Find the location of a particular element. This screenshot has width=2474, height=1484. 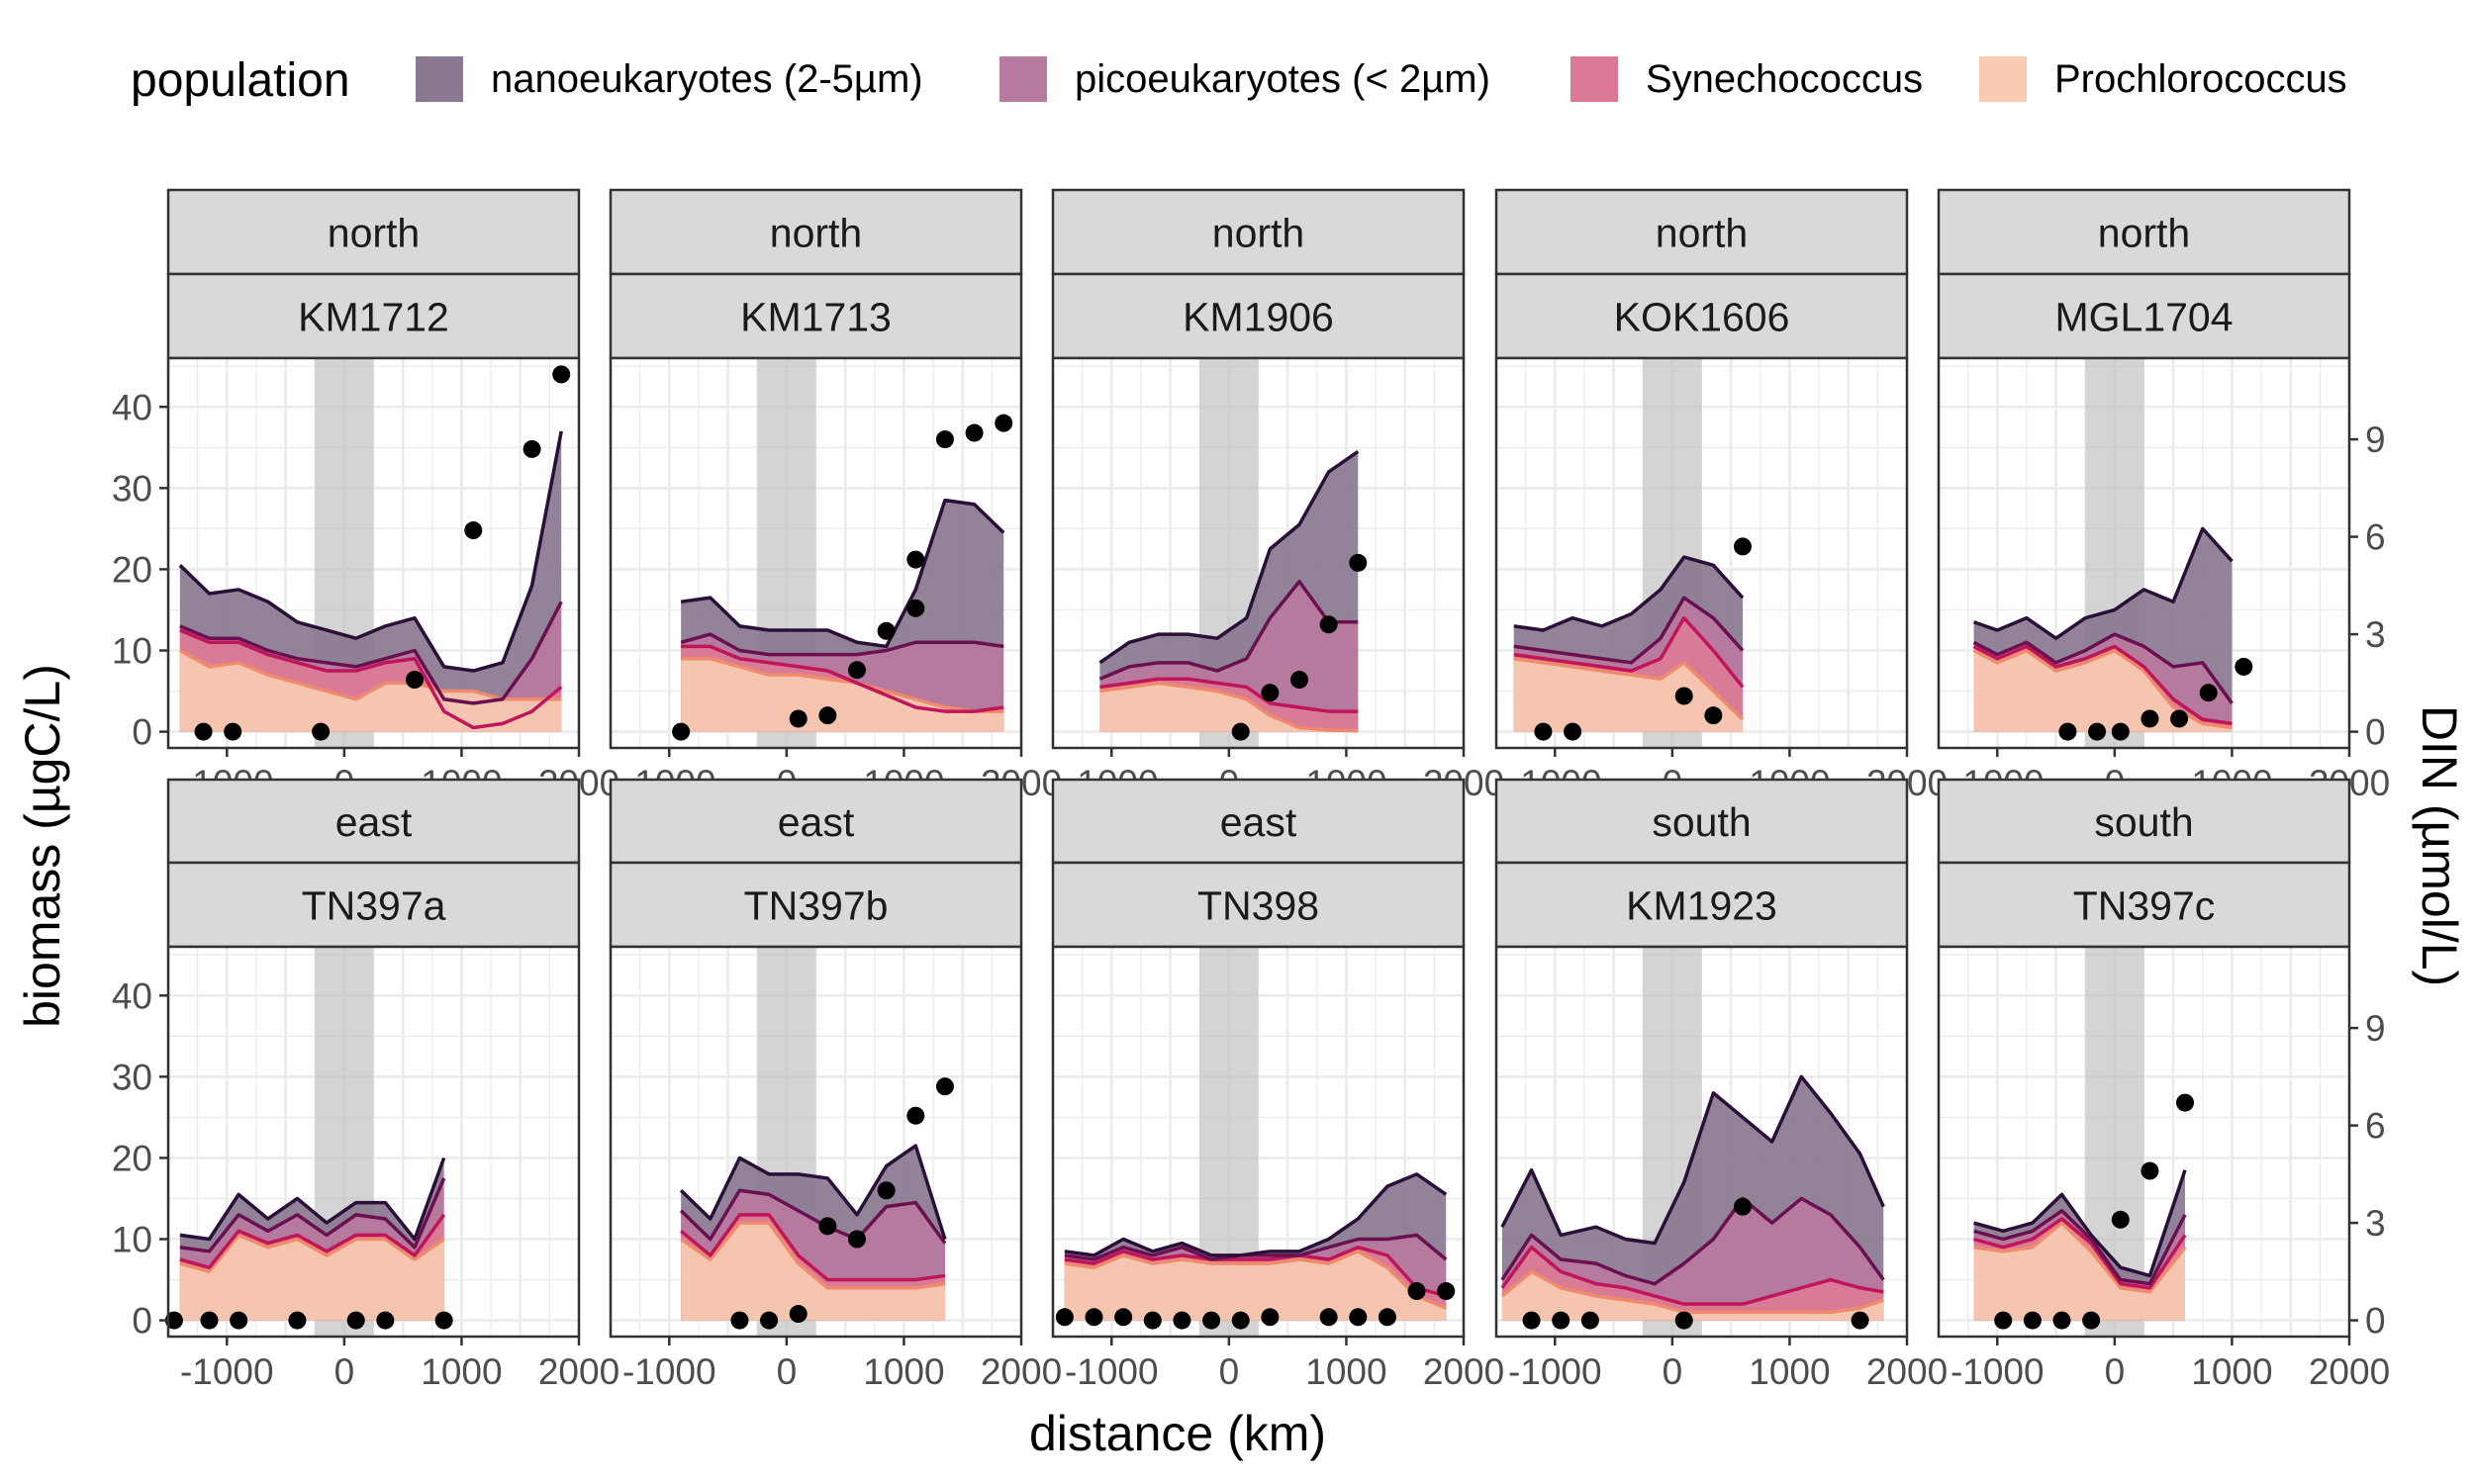

x-axis: -1000 0 1000 2000 is located at coordinates (399, 1364).